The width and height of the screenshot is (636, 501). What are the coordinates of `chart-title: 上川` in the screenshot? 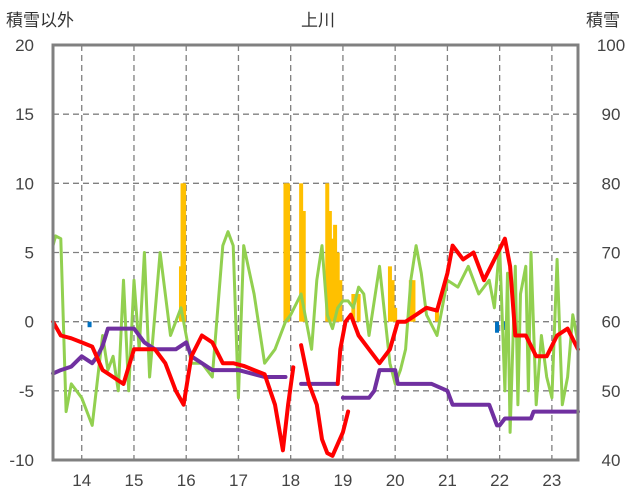 It's located at (318, 21).